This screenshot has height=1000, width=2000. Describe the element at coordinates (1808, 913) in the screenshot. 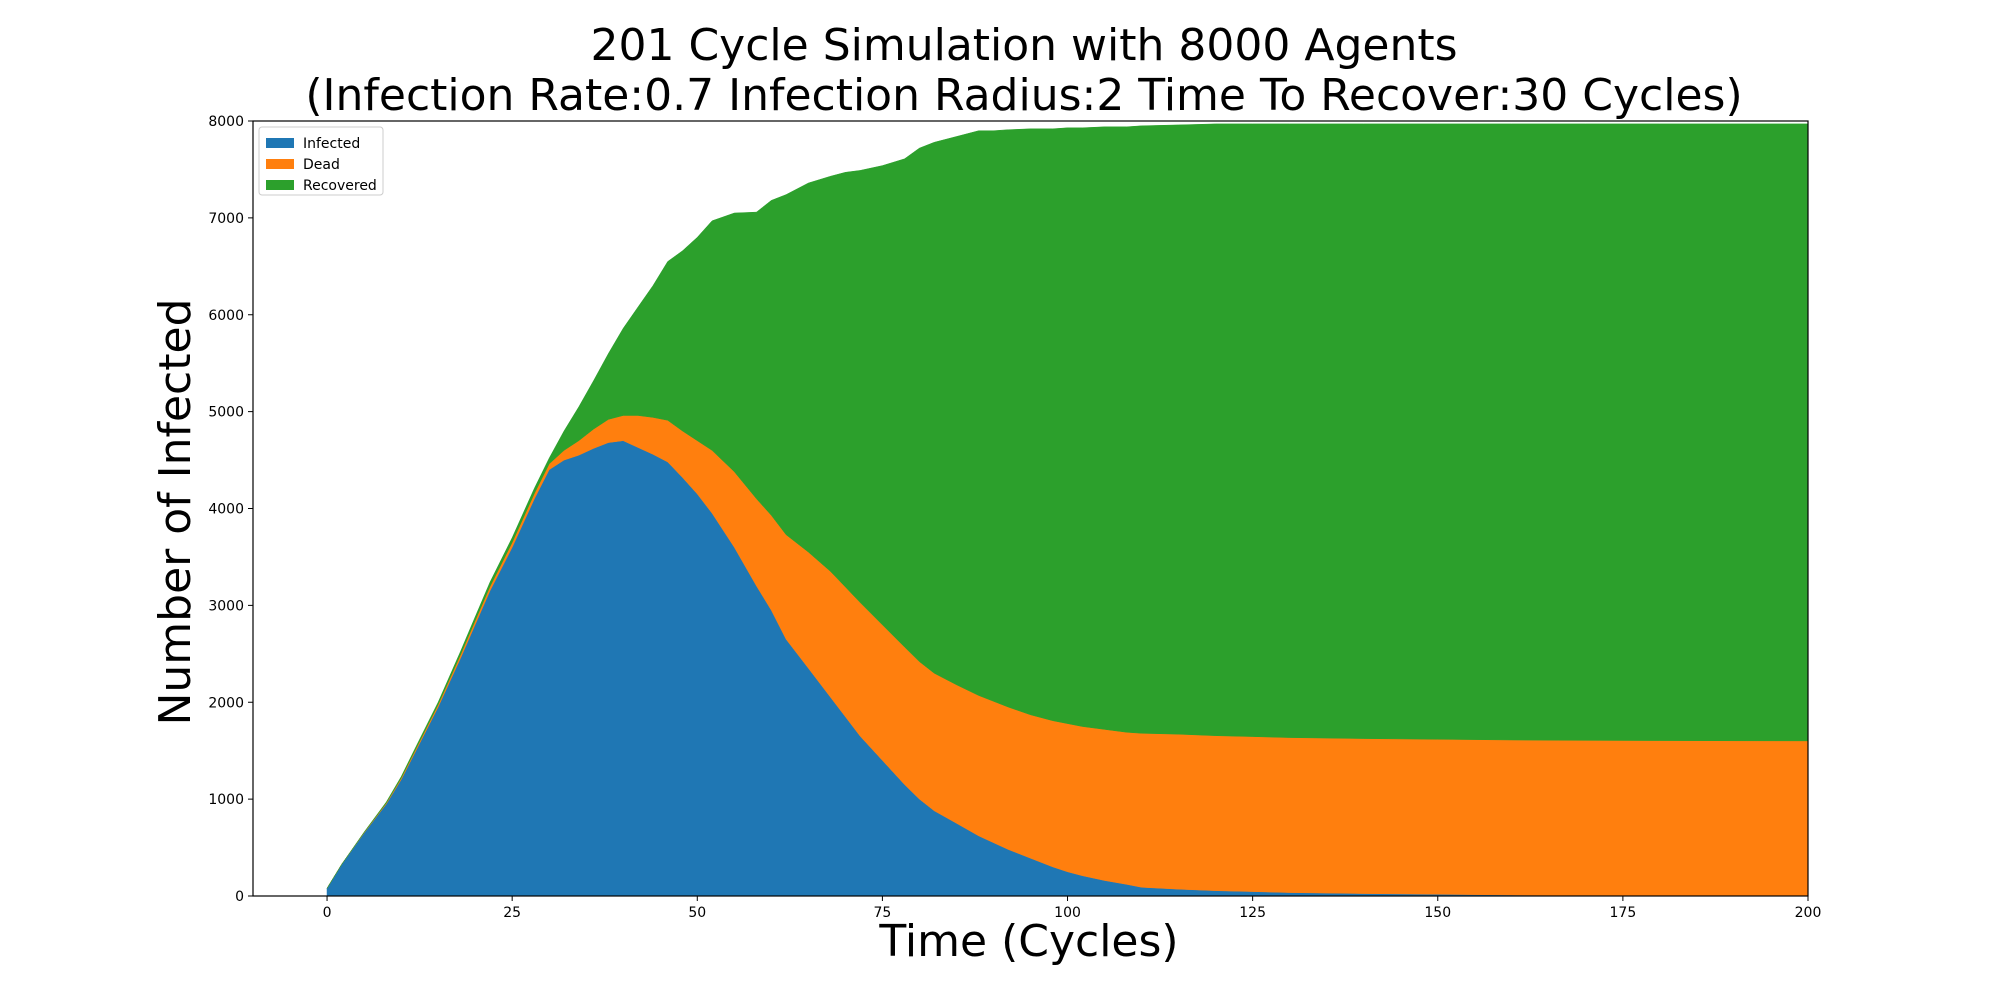

I see `x-tick-label: 200` at that location.